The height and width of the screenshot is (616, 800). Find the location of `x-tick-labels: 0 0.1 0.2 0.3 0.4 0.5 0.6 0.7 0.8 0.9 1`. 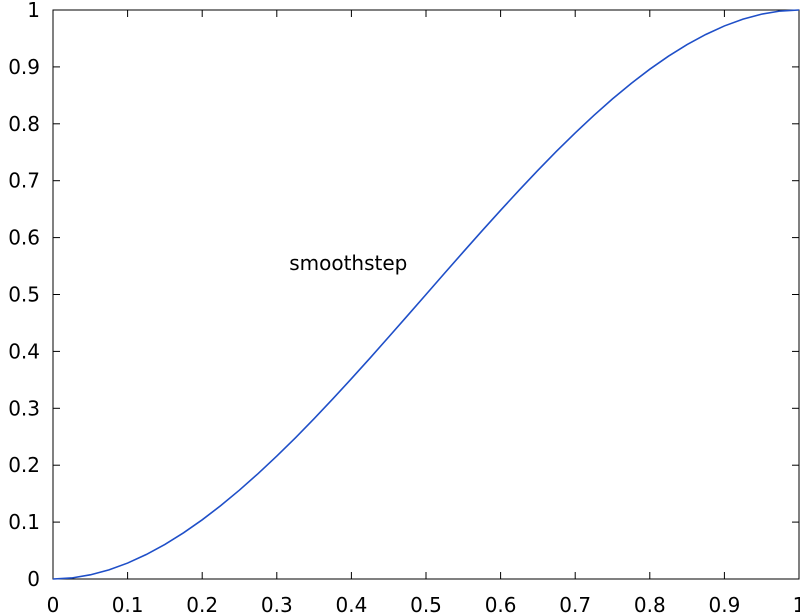

x-tick-labels: 0 0.1 0.2 0.3 0.4 0.5 0.6 0.7 0.8 0.9 1 is located at coordinates (423, 604).